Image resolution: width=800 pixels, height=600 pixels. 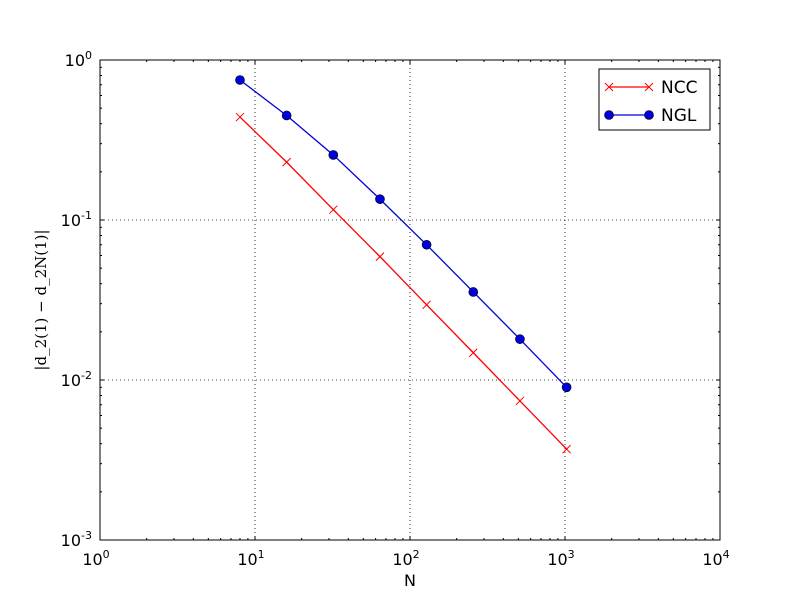 What do you see at coordinates (250, 558) in the screenshot?
I see `x-tick-label: 10¹` at bounding box center [250, 558].